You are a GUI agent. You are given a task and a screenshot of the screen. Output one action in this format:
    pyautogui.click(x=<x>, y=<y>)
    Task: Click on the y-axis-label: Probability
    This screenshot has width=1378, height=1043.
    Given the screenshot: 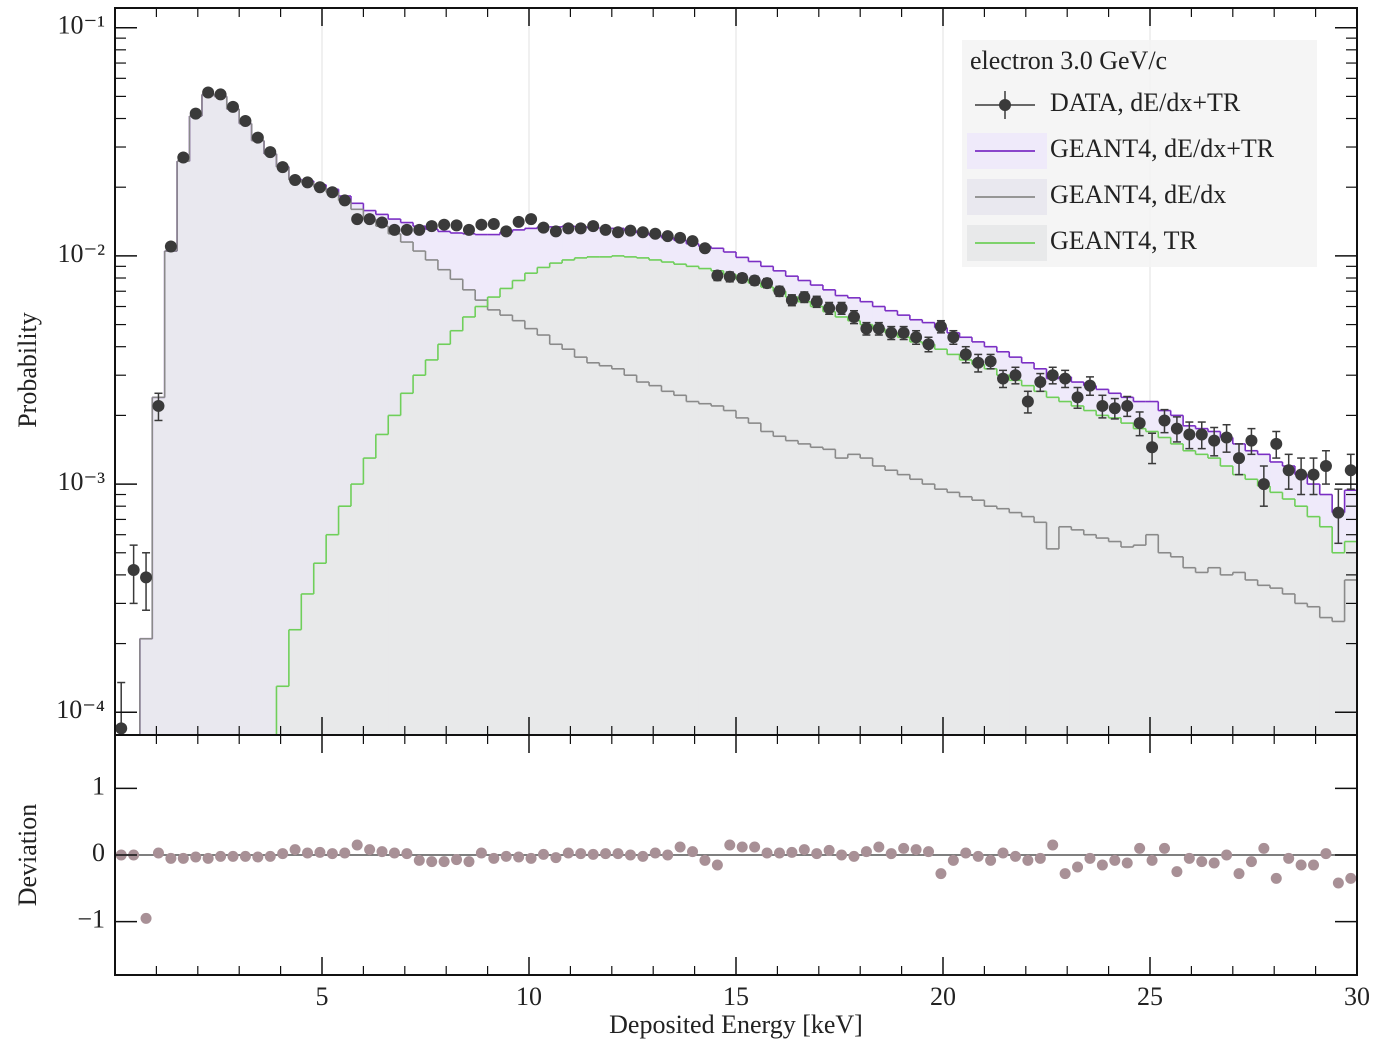 What is the action you would take?
    pyautogui.click(x=27, y=370)
    